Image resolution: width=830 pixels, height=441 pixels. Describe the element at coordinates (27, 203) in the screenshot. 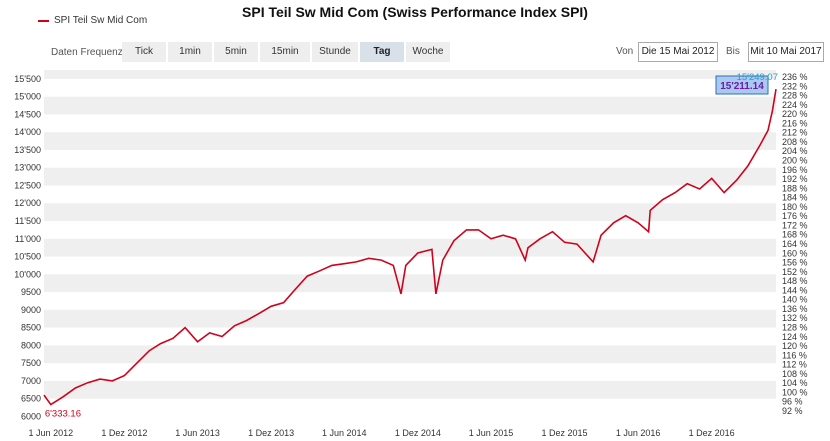

I see `y-tick-label: 12'000` at that location.